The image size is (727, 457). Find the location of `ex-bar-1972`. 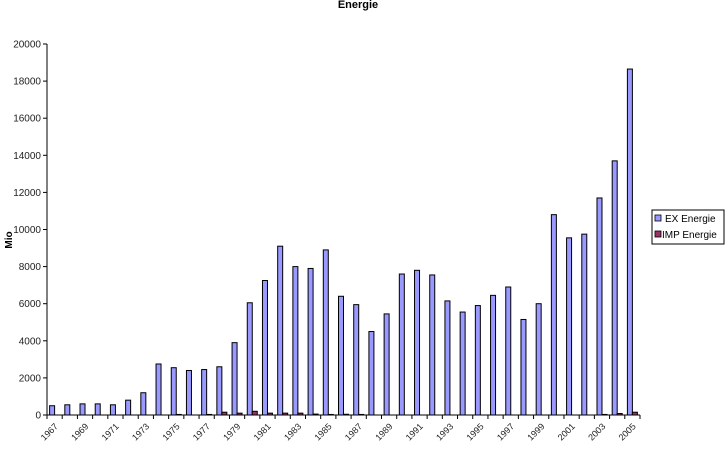

ex-bar-1972 is located at coordinates (128, 407).